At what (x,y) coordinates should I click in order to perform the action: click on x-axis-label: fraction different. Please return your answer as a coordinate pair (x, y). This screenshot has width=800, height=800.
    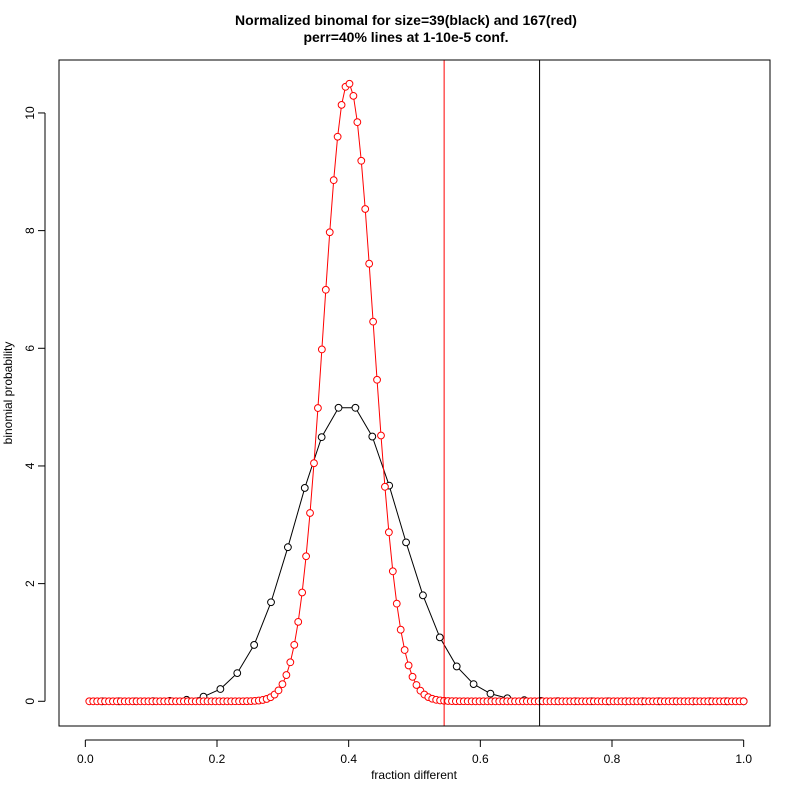
    Looking at the image, I should click on (414, 775).